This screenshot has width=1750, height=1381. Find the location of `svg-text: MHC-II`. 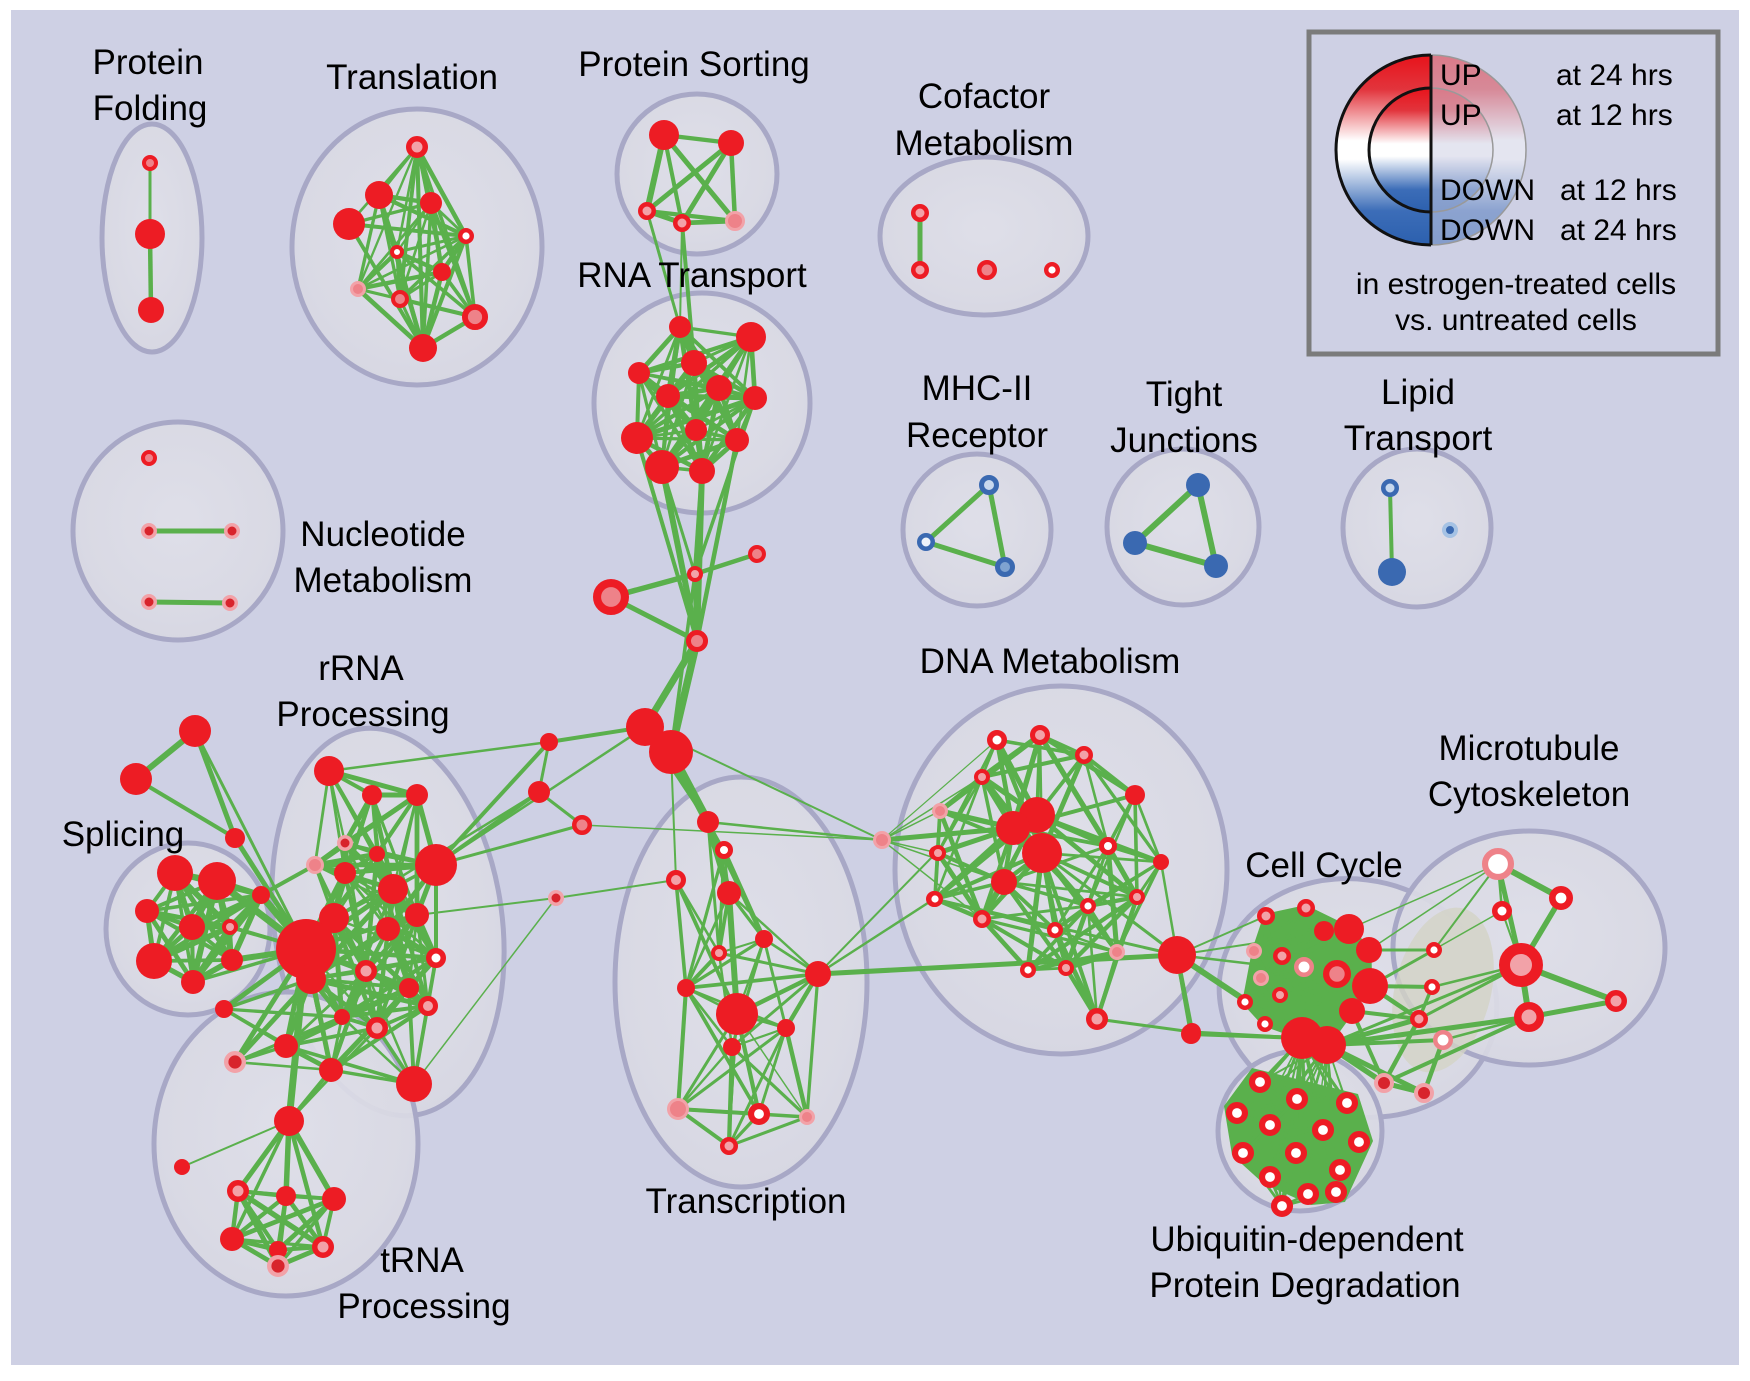

svg-text: MHC-II is located at coordinates (977, 388).